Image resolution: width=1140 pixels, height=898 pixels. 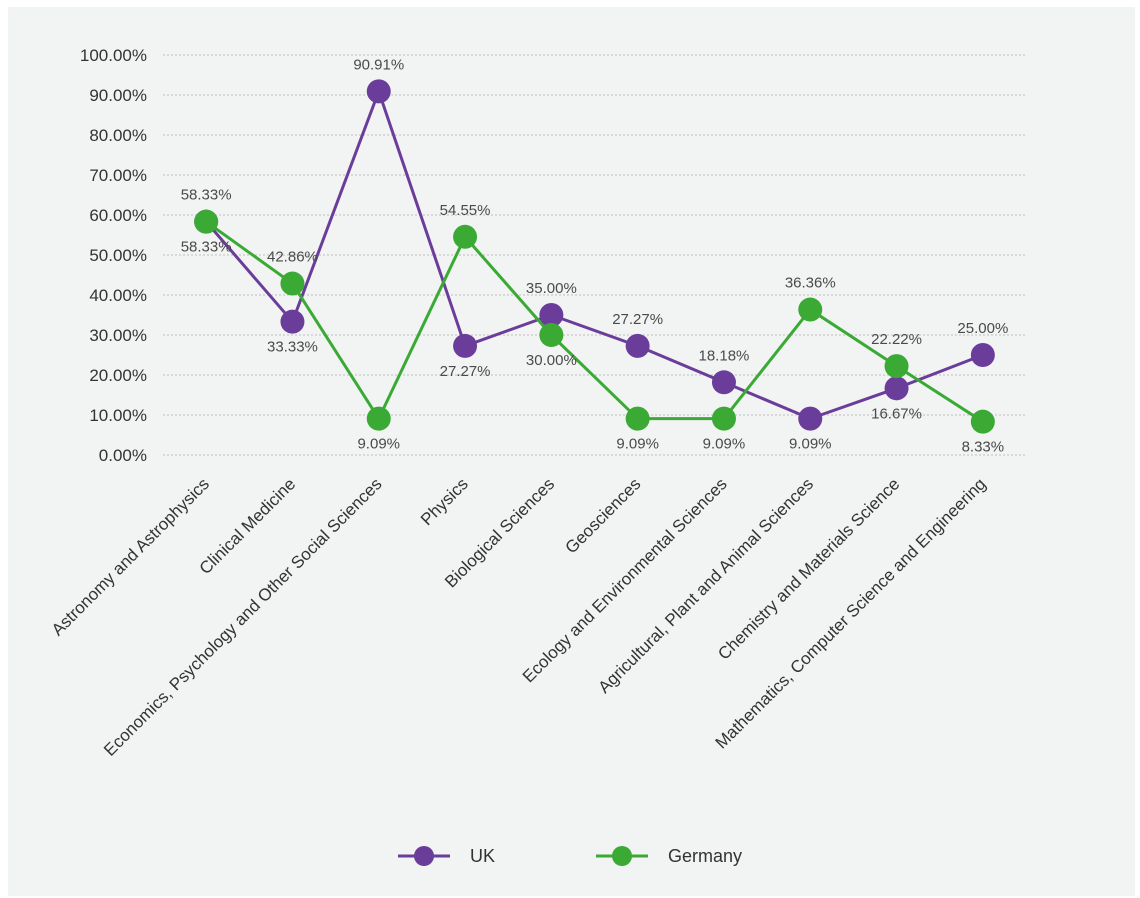 I want to click on data-label-uk: 25.00%, so click(x=982, y=328).